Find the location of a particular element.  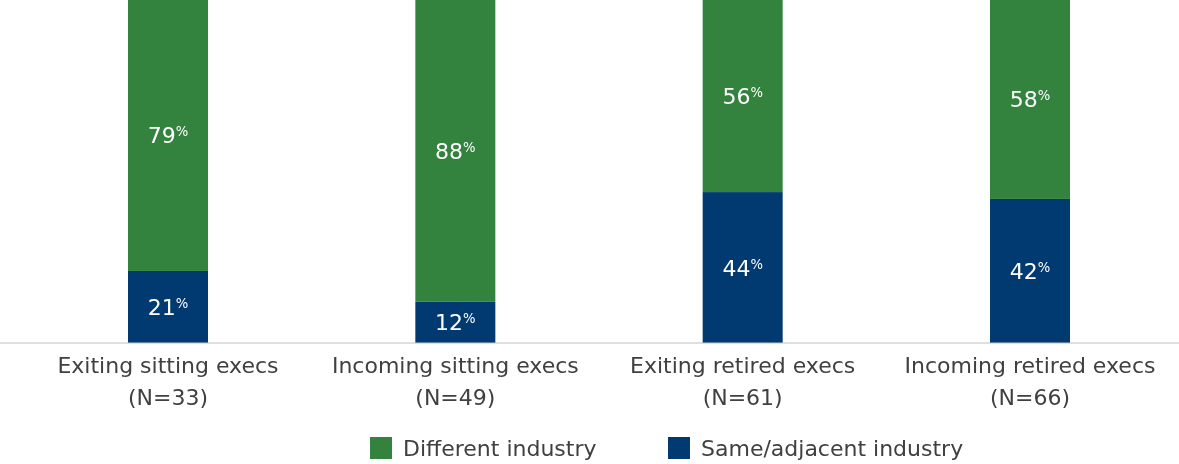

legend-label: Different industry is located at coordinates (500, 448).